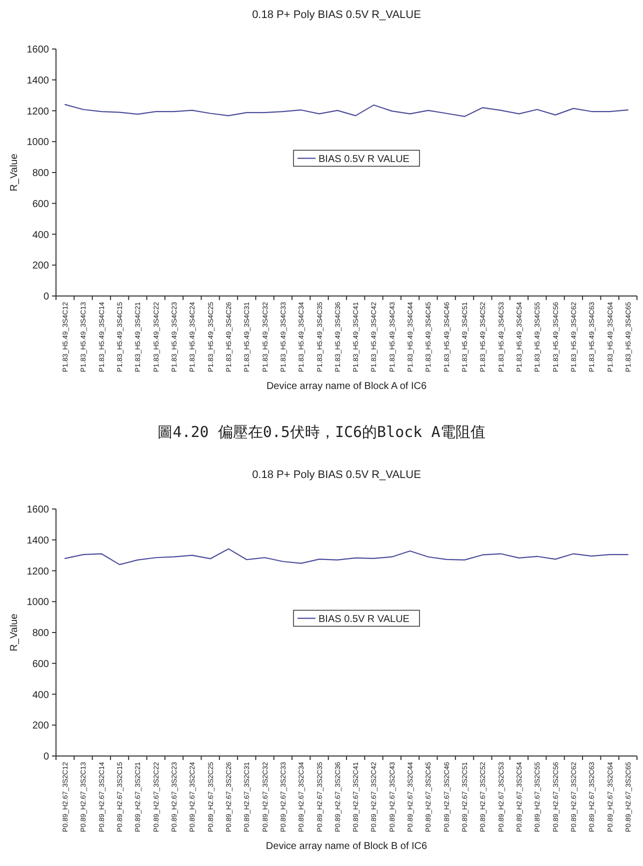 This screenshot has height=866, width=643. What do you see at coordinates (346, 386) in the screenshot?
I see `x-axis-title: Device array name of Block A of IC6` at bounding box center [346, 386].